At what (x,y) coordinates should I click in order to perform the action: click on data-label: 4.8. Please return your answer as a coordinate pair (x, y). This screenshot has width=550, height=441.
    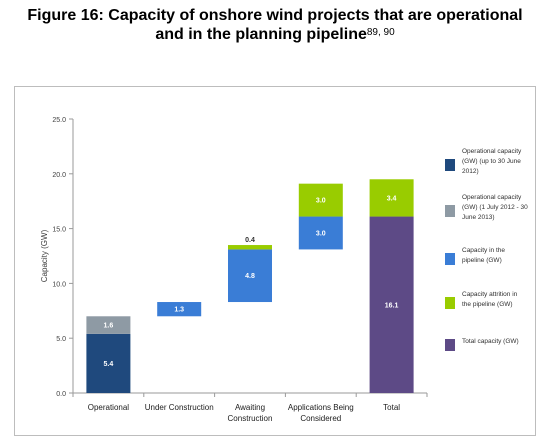
    Looking at the image, I should click on (250, 276).